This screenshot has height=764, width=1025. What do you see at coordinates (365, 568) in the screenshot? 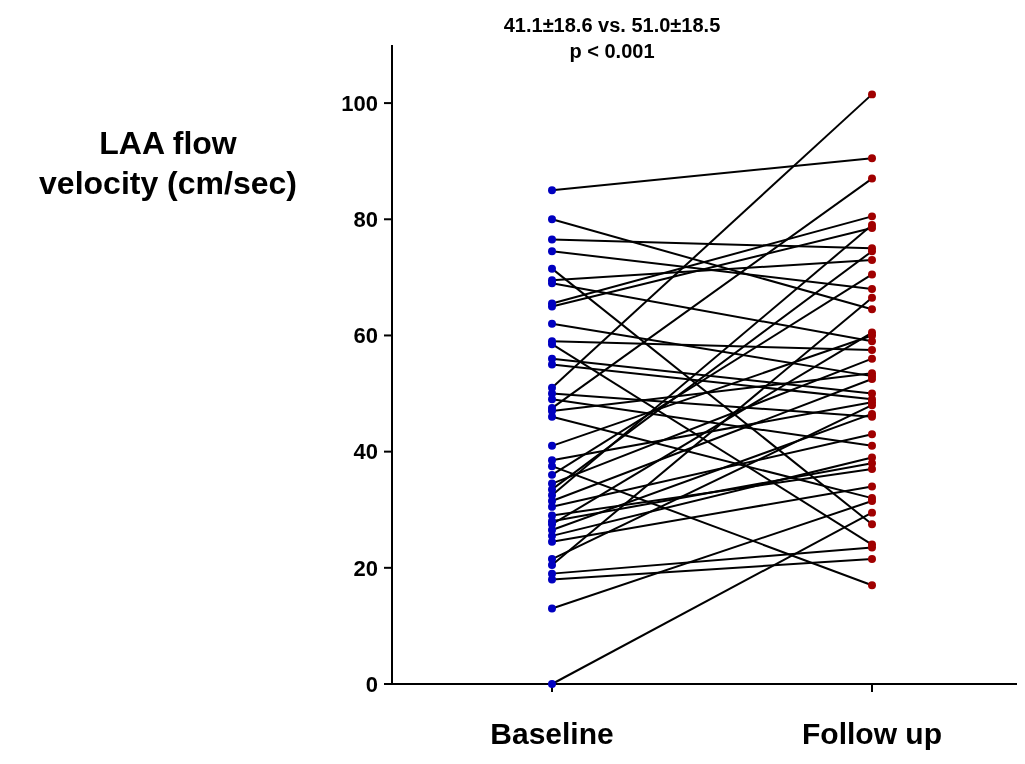
I see `y-tick-label: 20` at bounding box center [365, 568].